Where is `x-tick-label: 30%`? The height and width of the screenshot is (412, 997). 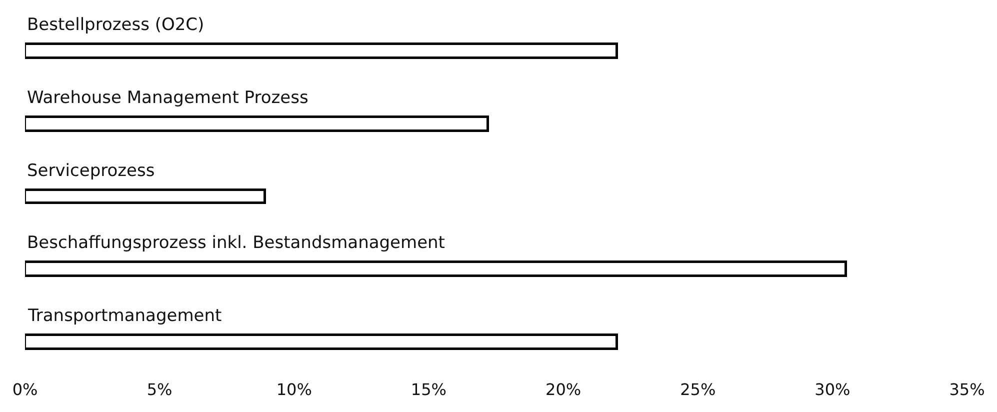 x-tick-label: 30% is located at coordinates (832, 389).